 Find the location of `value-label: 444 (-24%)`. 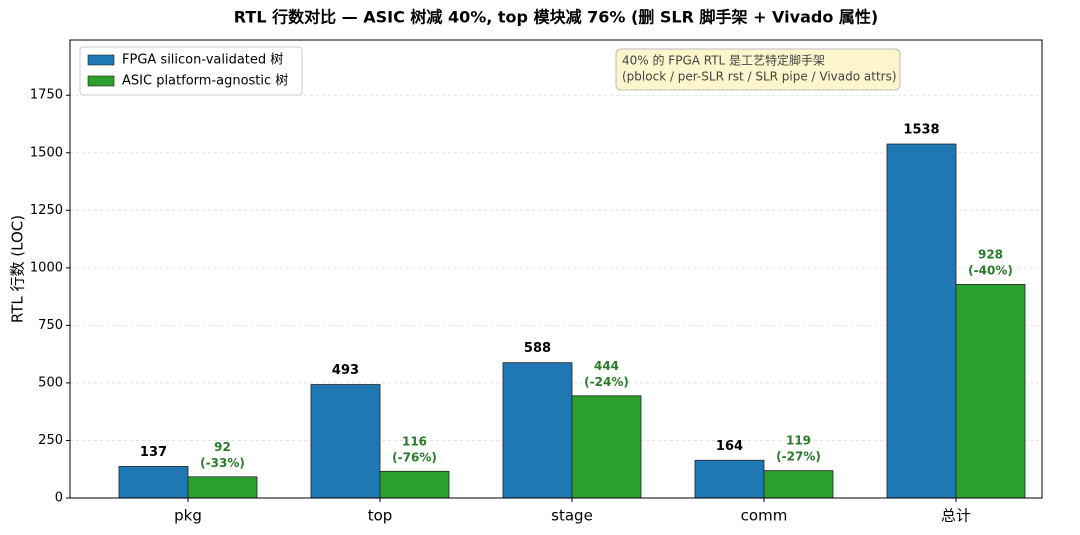

value-label: 444 (-24%) is located at coordinates (606, 373).